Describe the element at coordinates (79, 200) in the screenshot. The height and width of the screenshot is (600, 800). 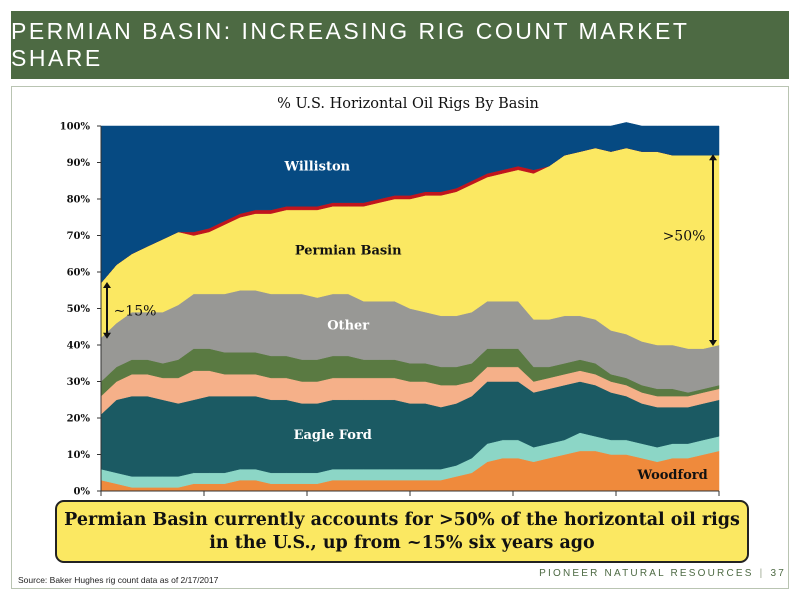
I see `y-tick-label: 80%` at that location.